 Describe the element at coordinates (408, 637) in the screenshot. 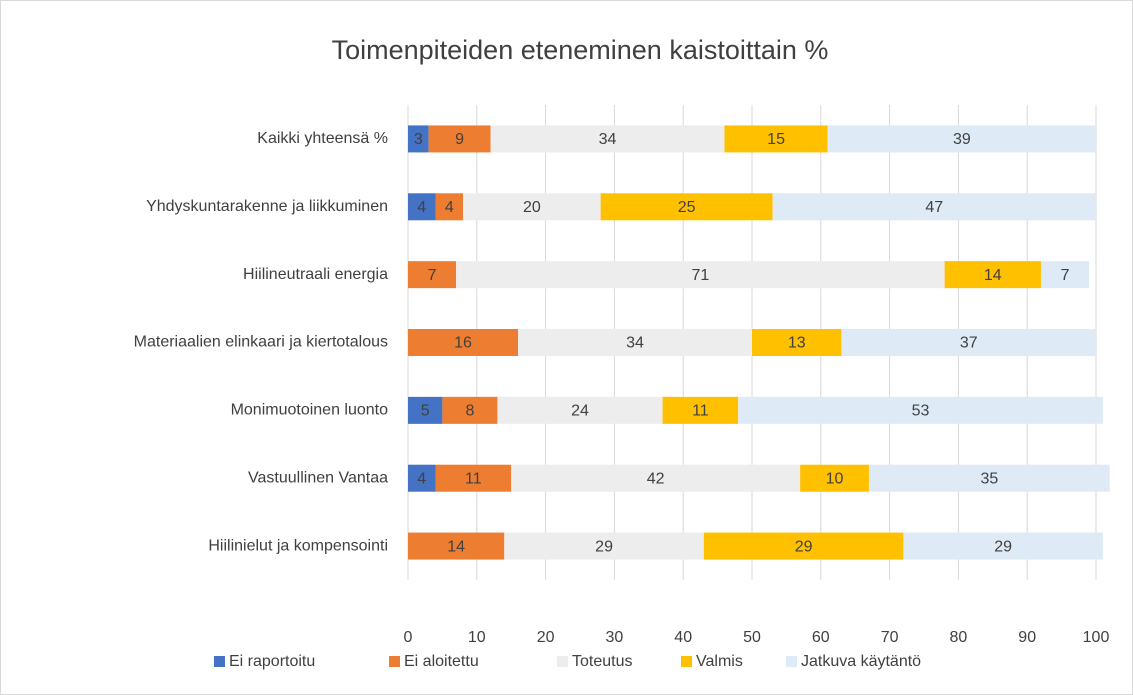

I see `x-tick-label: 0` at that location.